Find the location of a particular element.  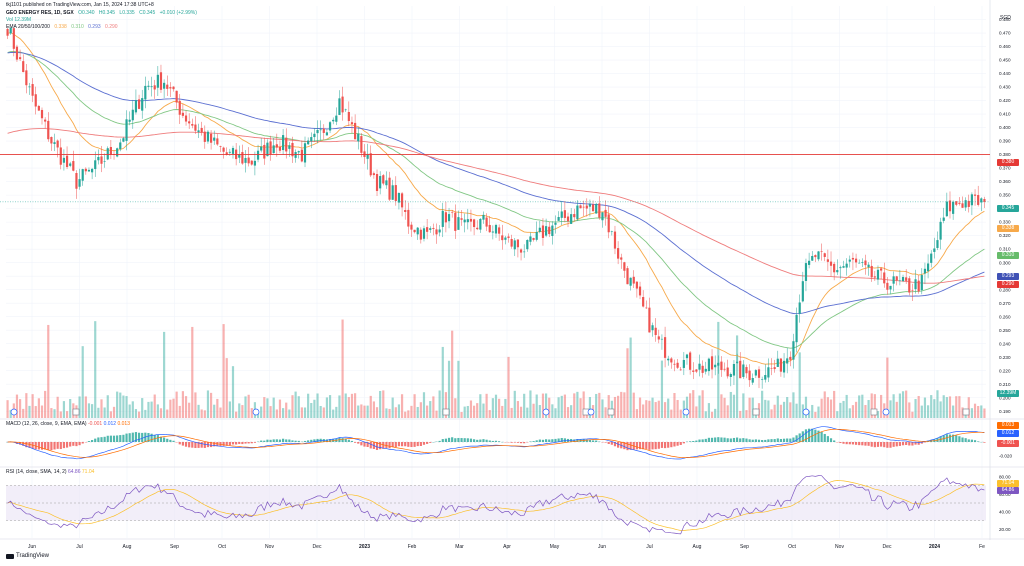

ohlc-change: +0.010 (+2.99%) is located at coordinates (178, 13).